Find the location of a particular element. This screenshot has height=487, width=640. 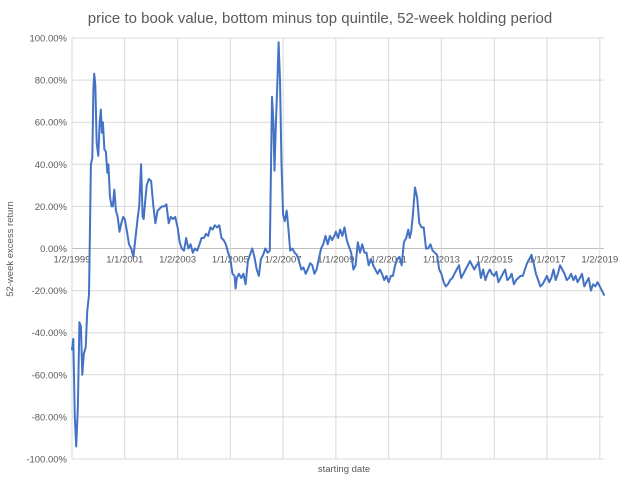

y-tick-label: 60.00% is located at coordinates (51, 123).